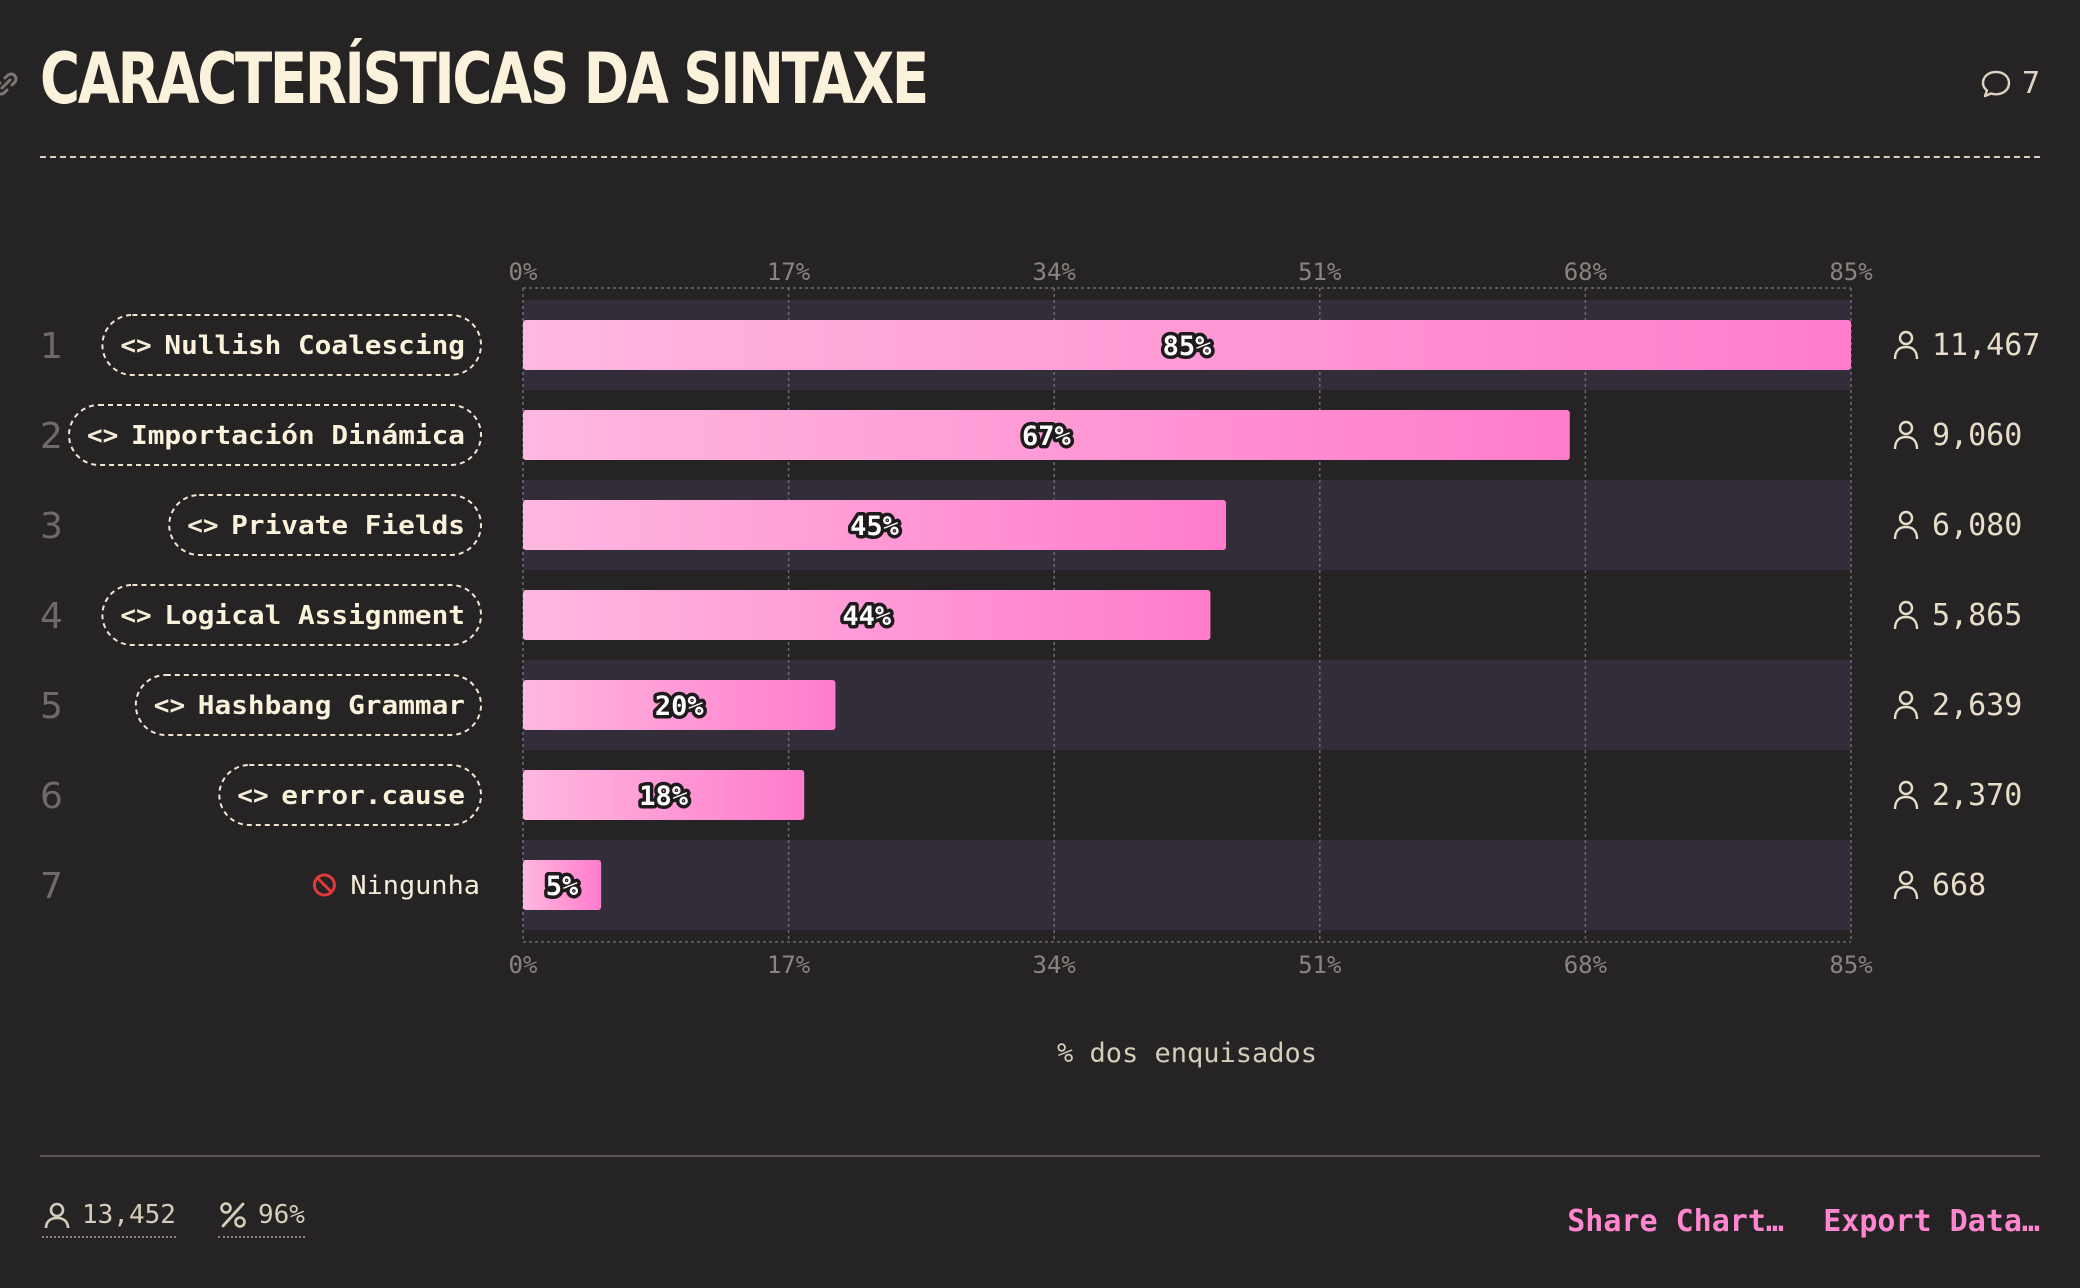 The height and width of the screenshot is (1288, 2080). What do you see at coordinates (129, 1215) in the screenshot?
I see `respondents-count: 13,452` at bounding box center [129, 1215].